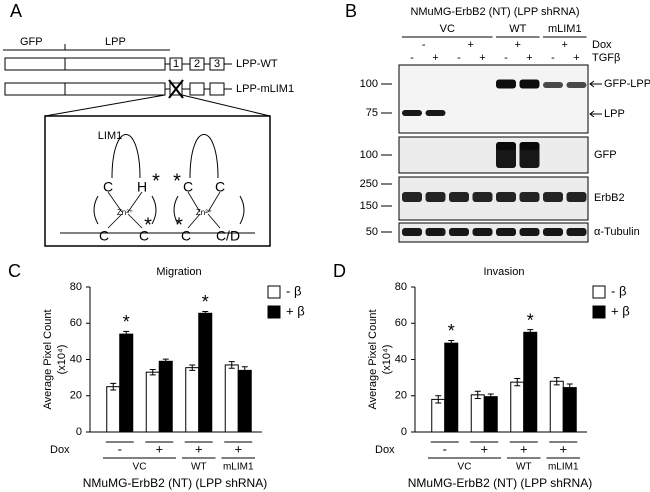  Describe the element at coordinates (369, 155) in the screenshot. I see `size-marker: 100` at that location.